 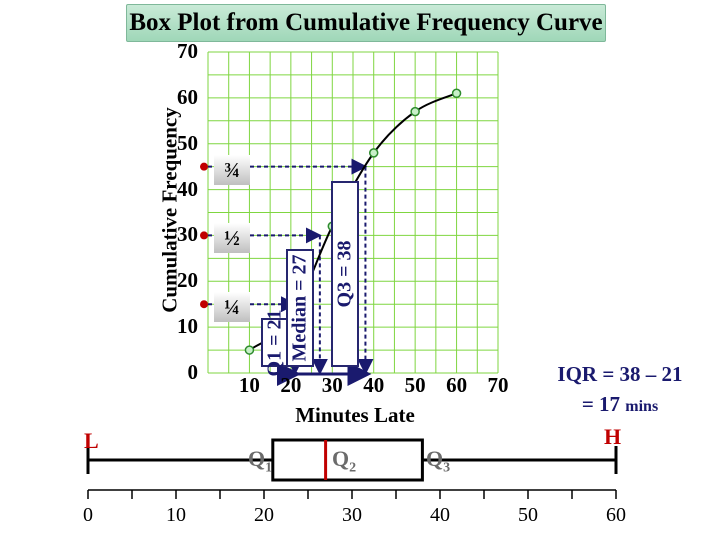 I want to click on scale-tick-label: 0, so click(x=88, y=515).